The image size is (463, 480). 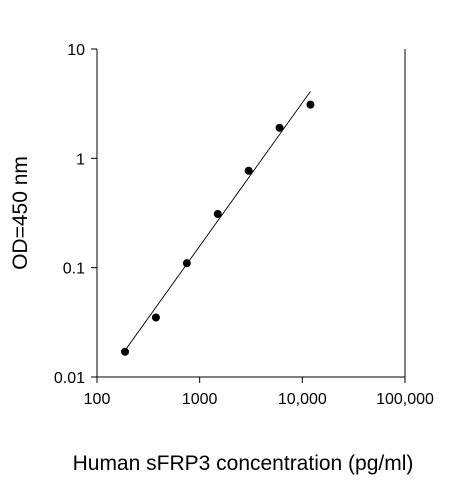 What do you see at coordinates (74, 269) in the screenshot?
I see `y-tick-label: 0.1` at bounding box center [74, 269].